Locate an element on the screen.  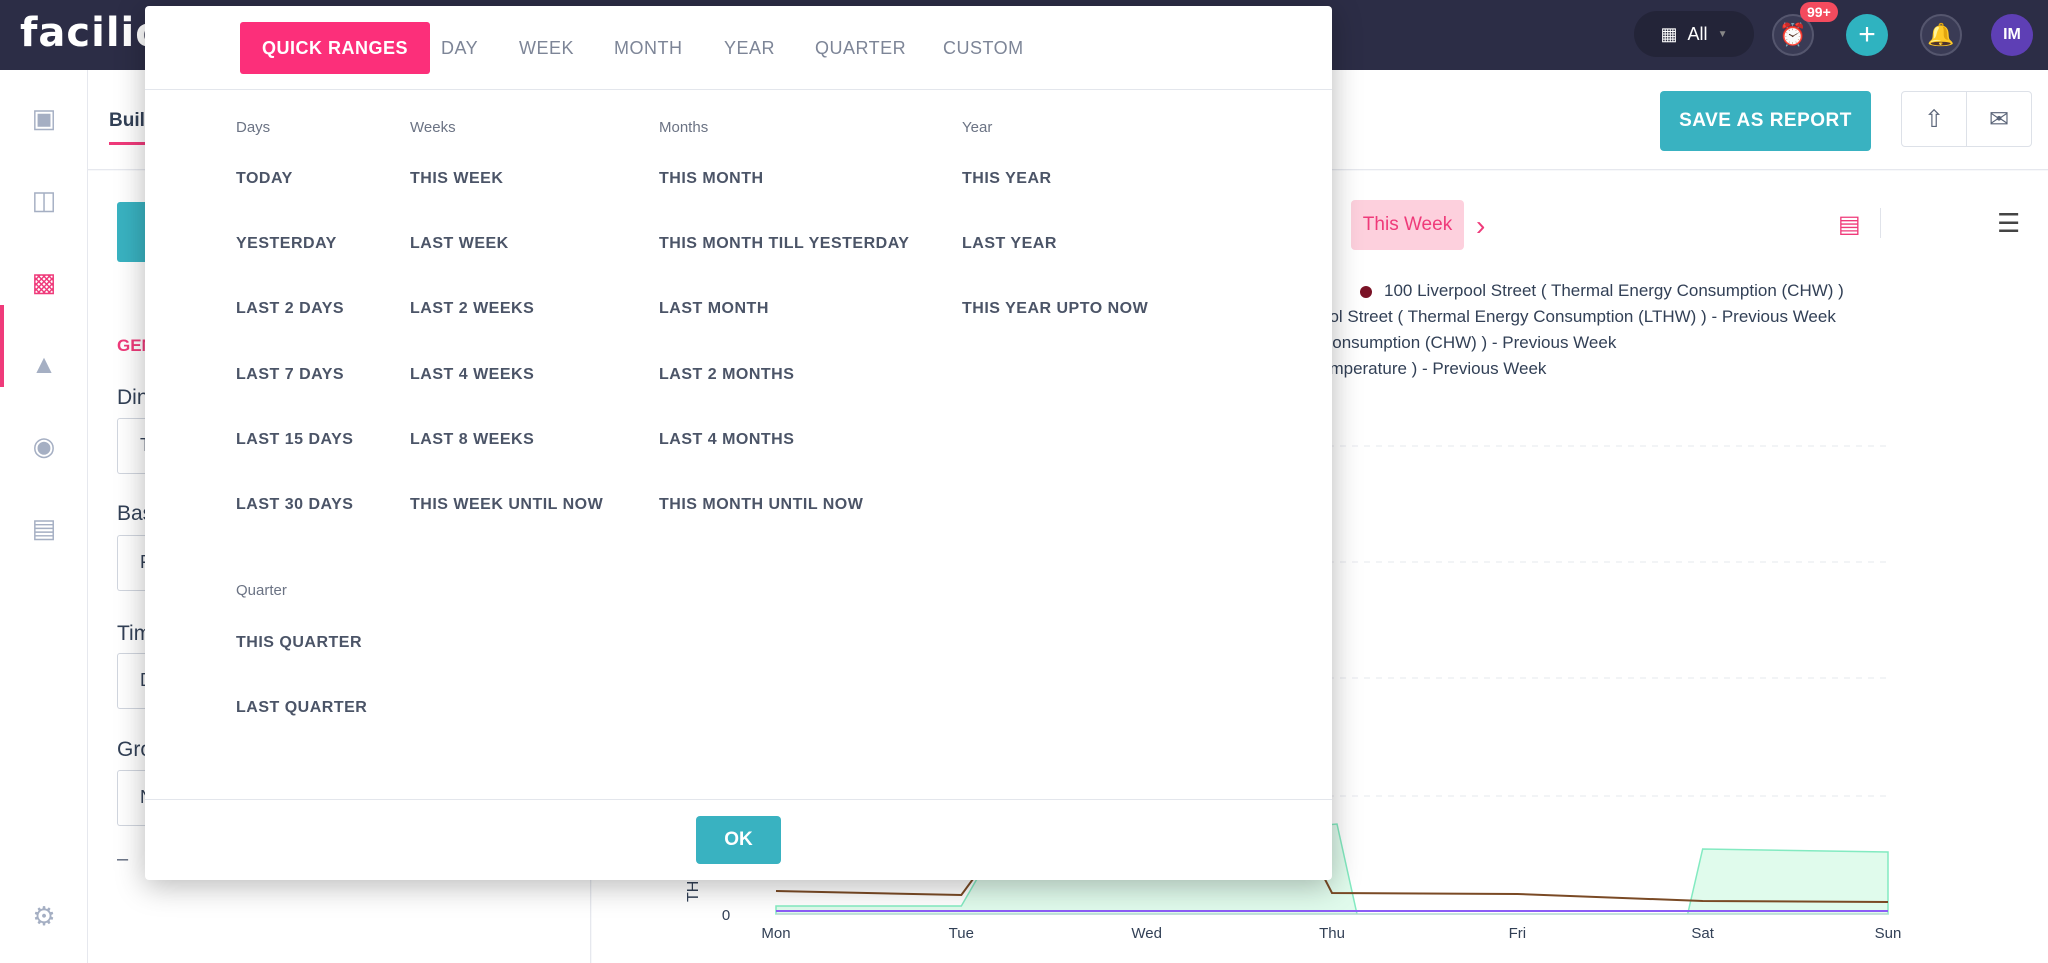
range-option: LAST 30 DAYS is located at coordinates (295, 504).